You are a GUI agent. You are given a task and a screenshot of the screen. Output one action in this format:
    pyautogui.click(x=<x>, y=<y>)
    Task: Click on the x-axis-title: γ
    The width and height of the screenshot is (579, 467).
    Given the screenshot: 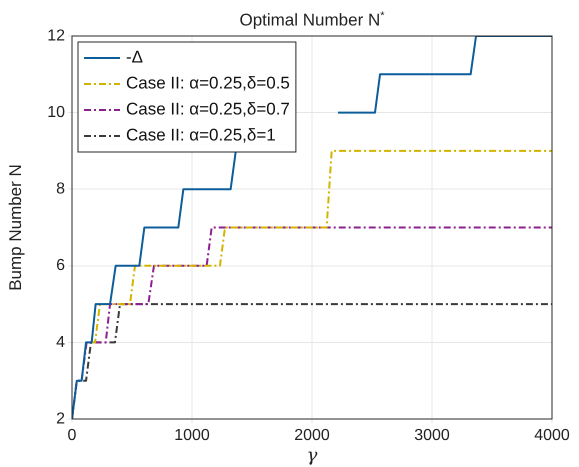 What is the action you would take?
    pyautogui.click(x=312, y=455)
    